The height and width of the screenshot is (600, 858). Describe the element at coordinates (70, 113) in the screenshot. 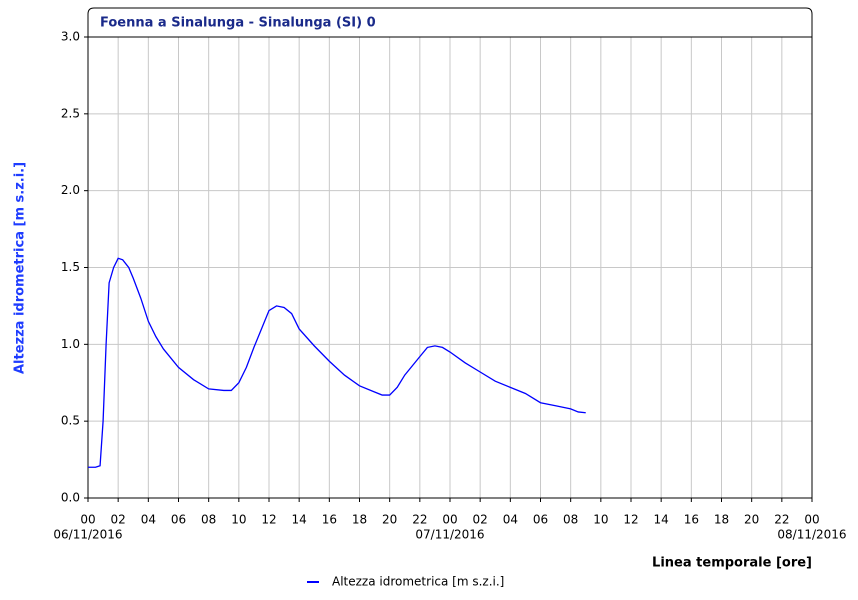

I see `y-tick-label: 2.5` at that location.